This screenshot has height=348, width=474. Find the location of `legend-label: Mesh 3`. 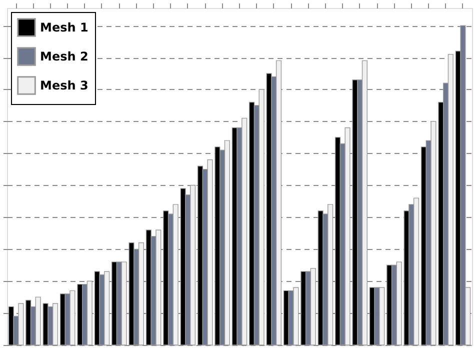

legend-label: Mesh 3 is located at coordinates (64, 85).